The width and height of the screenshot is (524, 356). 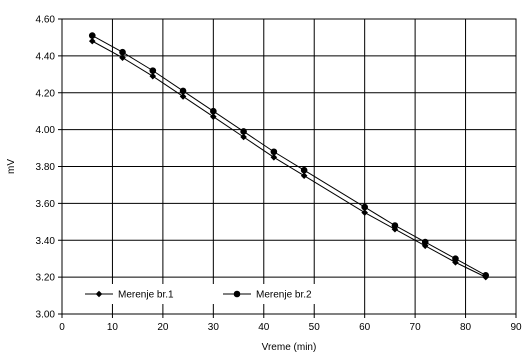 I want to click on legend-label: Merenje br.1, so click(x=146, y=295).